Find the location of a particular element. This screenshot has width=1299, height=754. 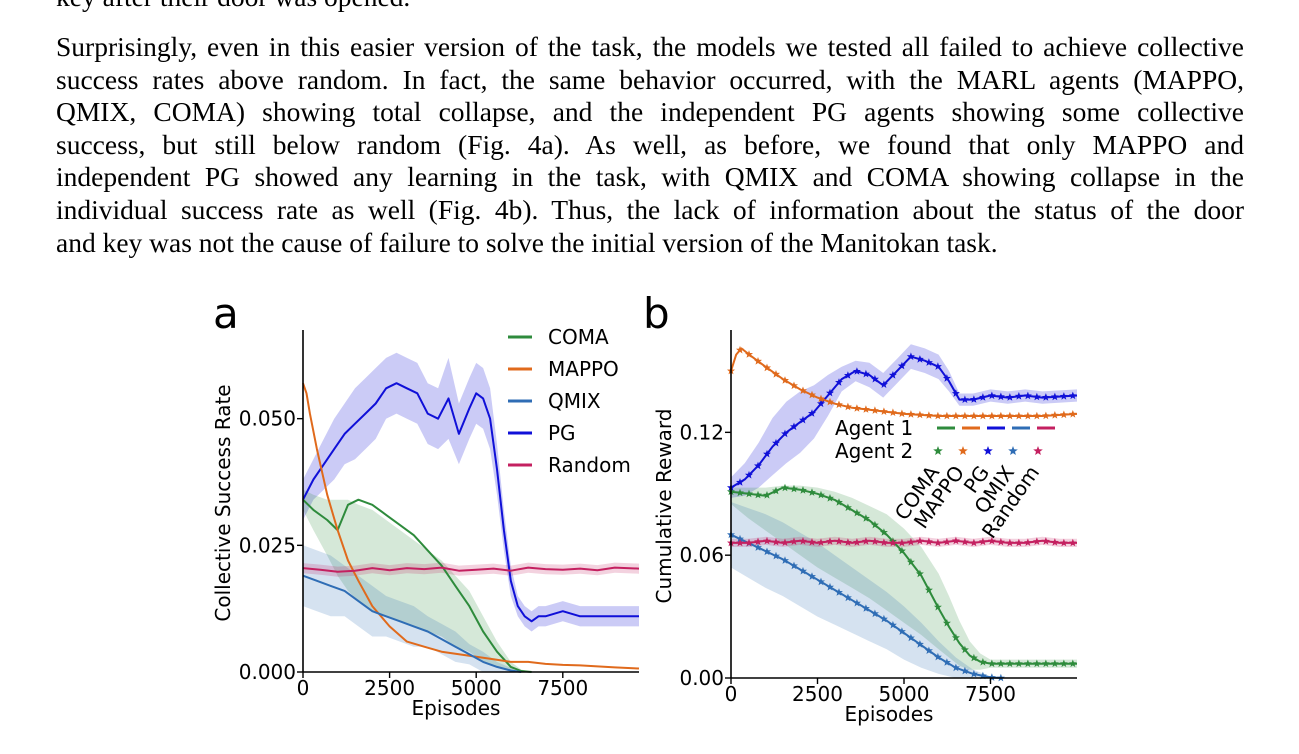

y-tick-label: 0.06 is located at coordinates (701, 555).